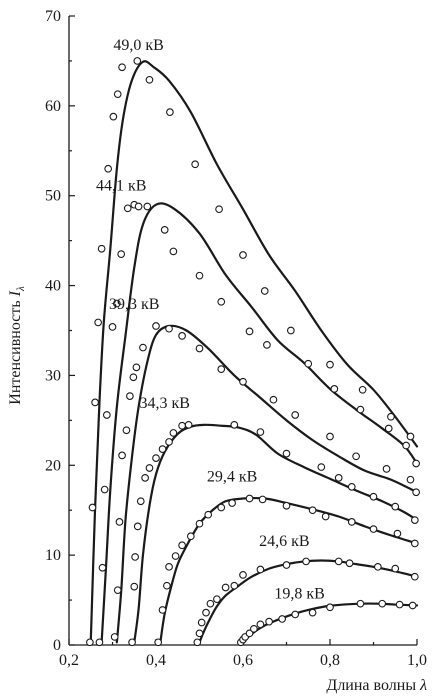 The width and height of the screenshot is (438, 699). I want to click on x-tick-label: 0,6, so click(243, 660).